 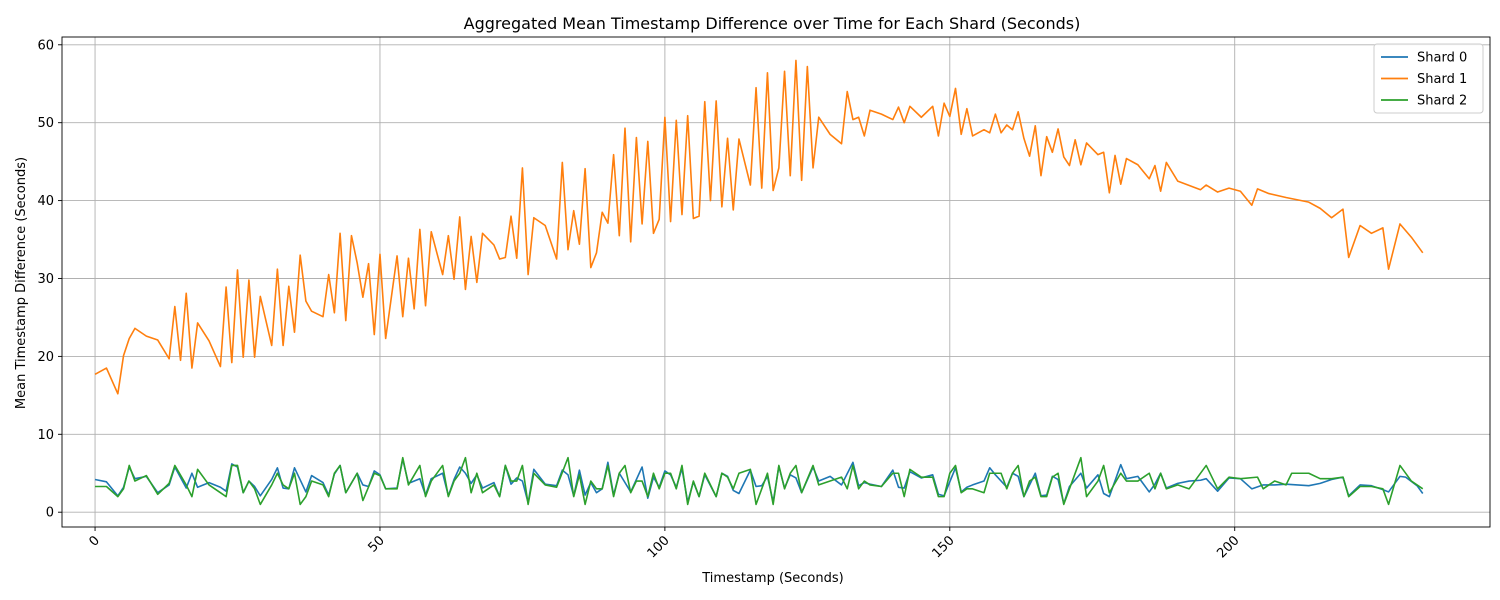 I want to click on y-tick-label: 0, so click(x=50, y=513).